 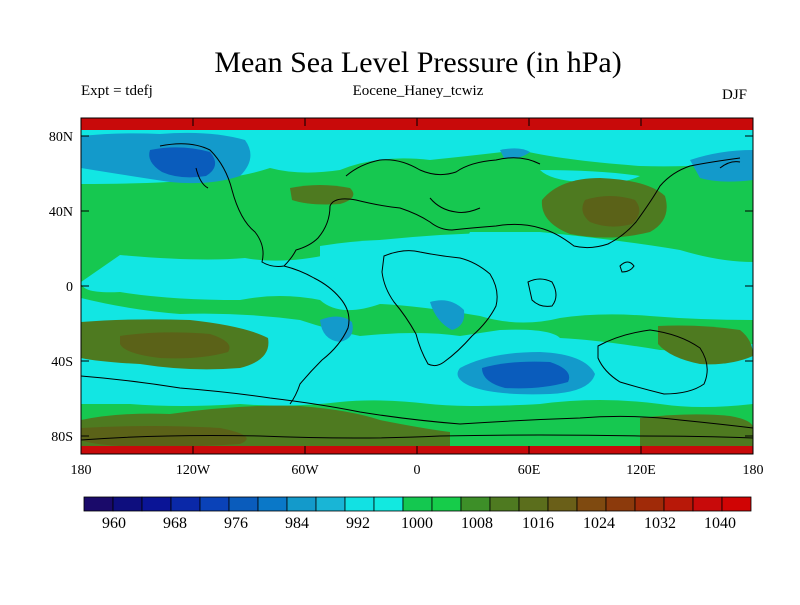 What do you see at coordinates (236, 523) in the screenshot?
I see `colorbar-label: 976` at bounding box center [236, 523].